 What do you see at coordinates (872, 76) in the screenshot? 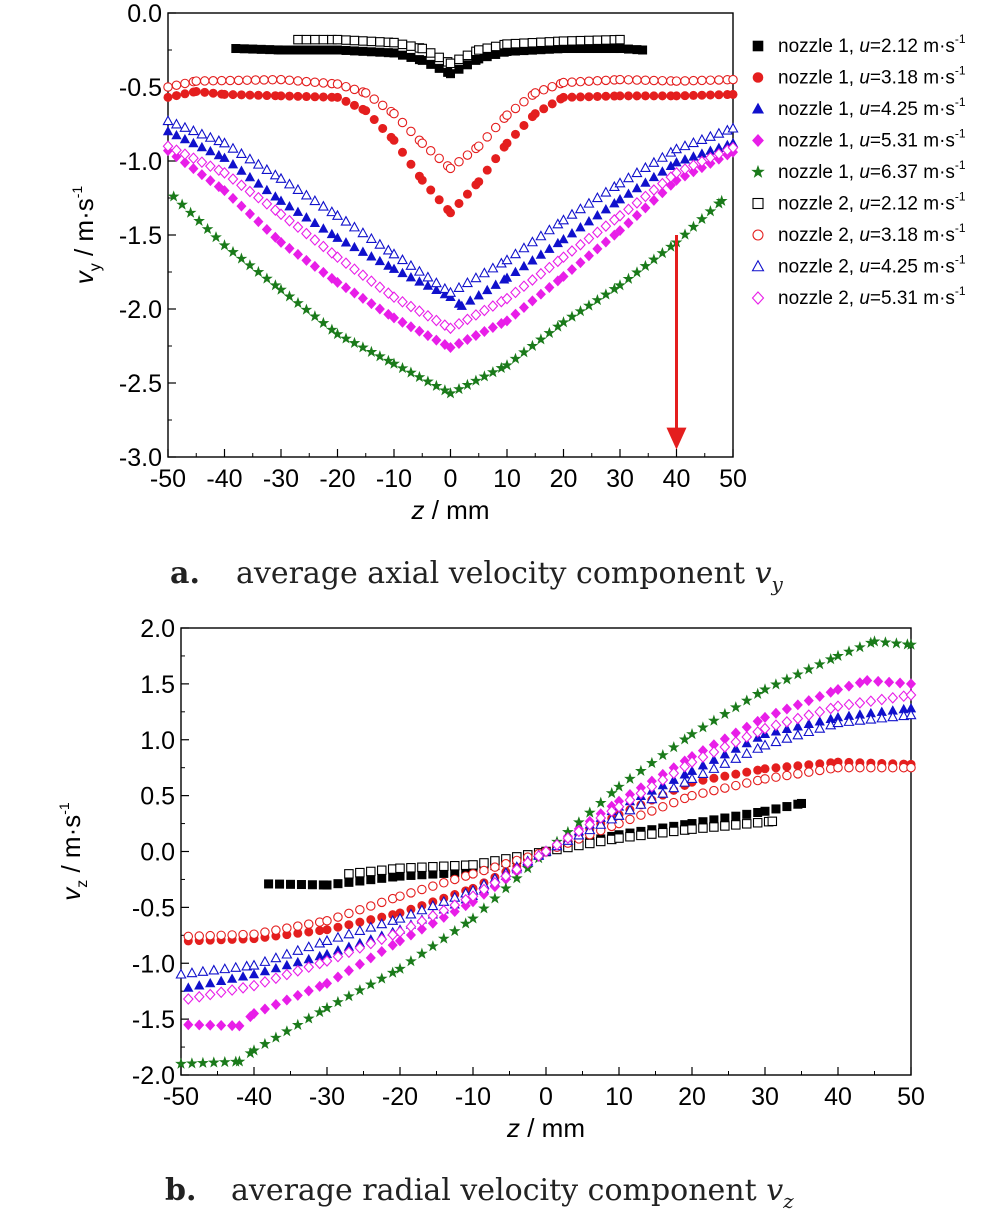
I see `legend-label: nozzle 1, u=3.18 m·s-1` at bounding box center [872, 76].